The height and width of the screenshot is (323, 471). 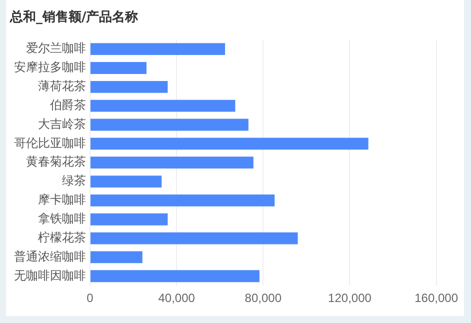 What do you see at coordinates (50, 143) in the screenshot?
I see `y-tick-label: 哥伦比亚咖啡` at bounding box center [50, 143].